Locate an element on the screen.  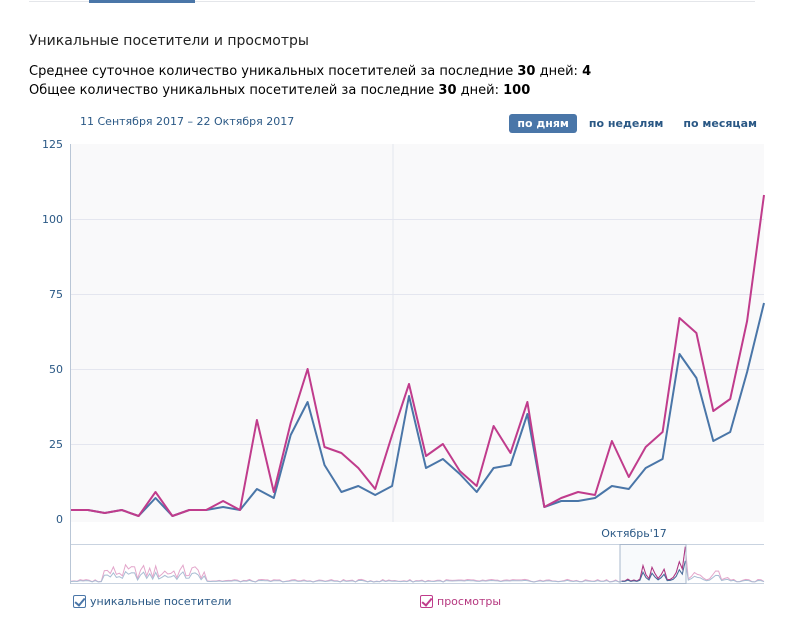
navigator-label-band is located at coordinates (417, 533).